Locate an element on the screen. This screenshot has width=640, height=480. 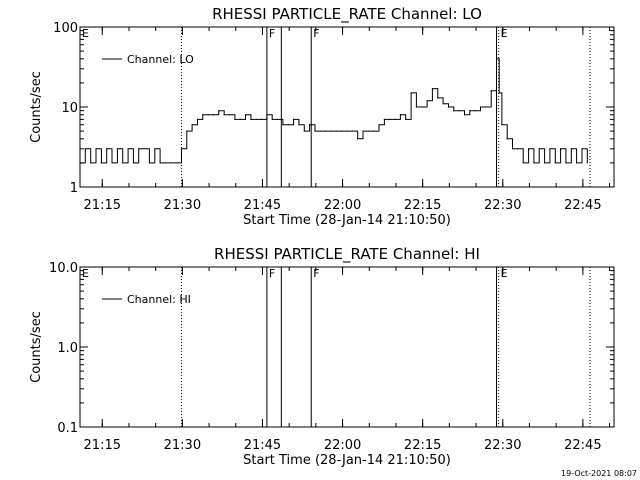
chart-2-xtick-label: 22:00 is located at coordinates (342, 445).